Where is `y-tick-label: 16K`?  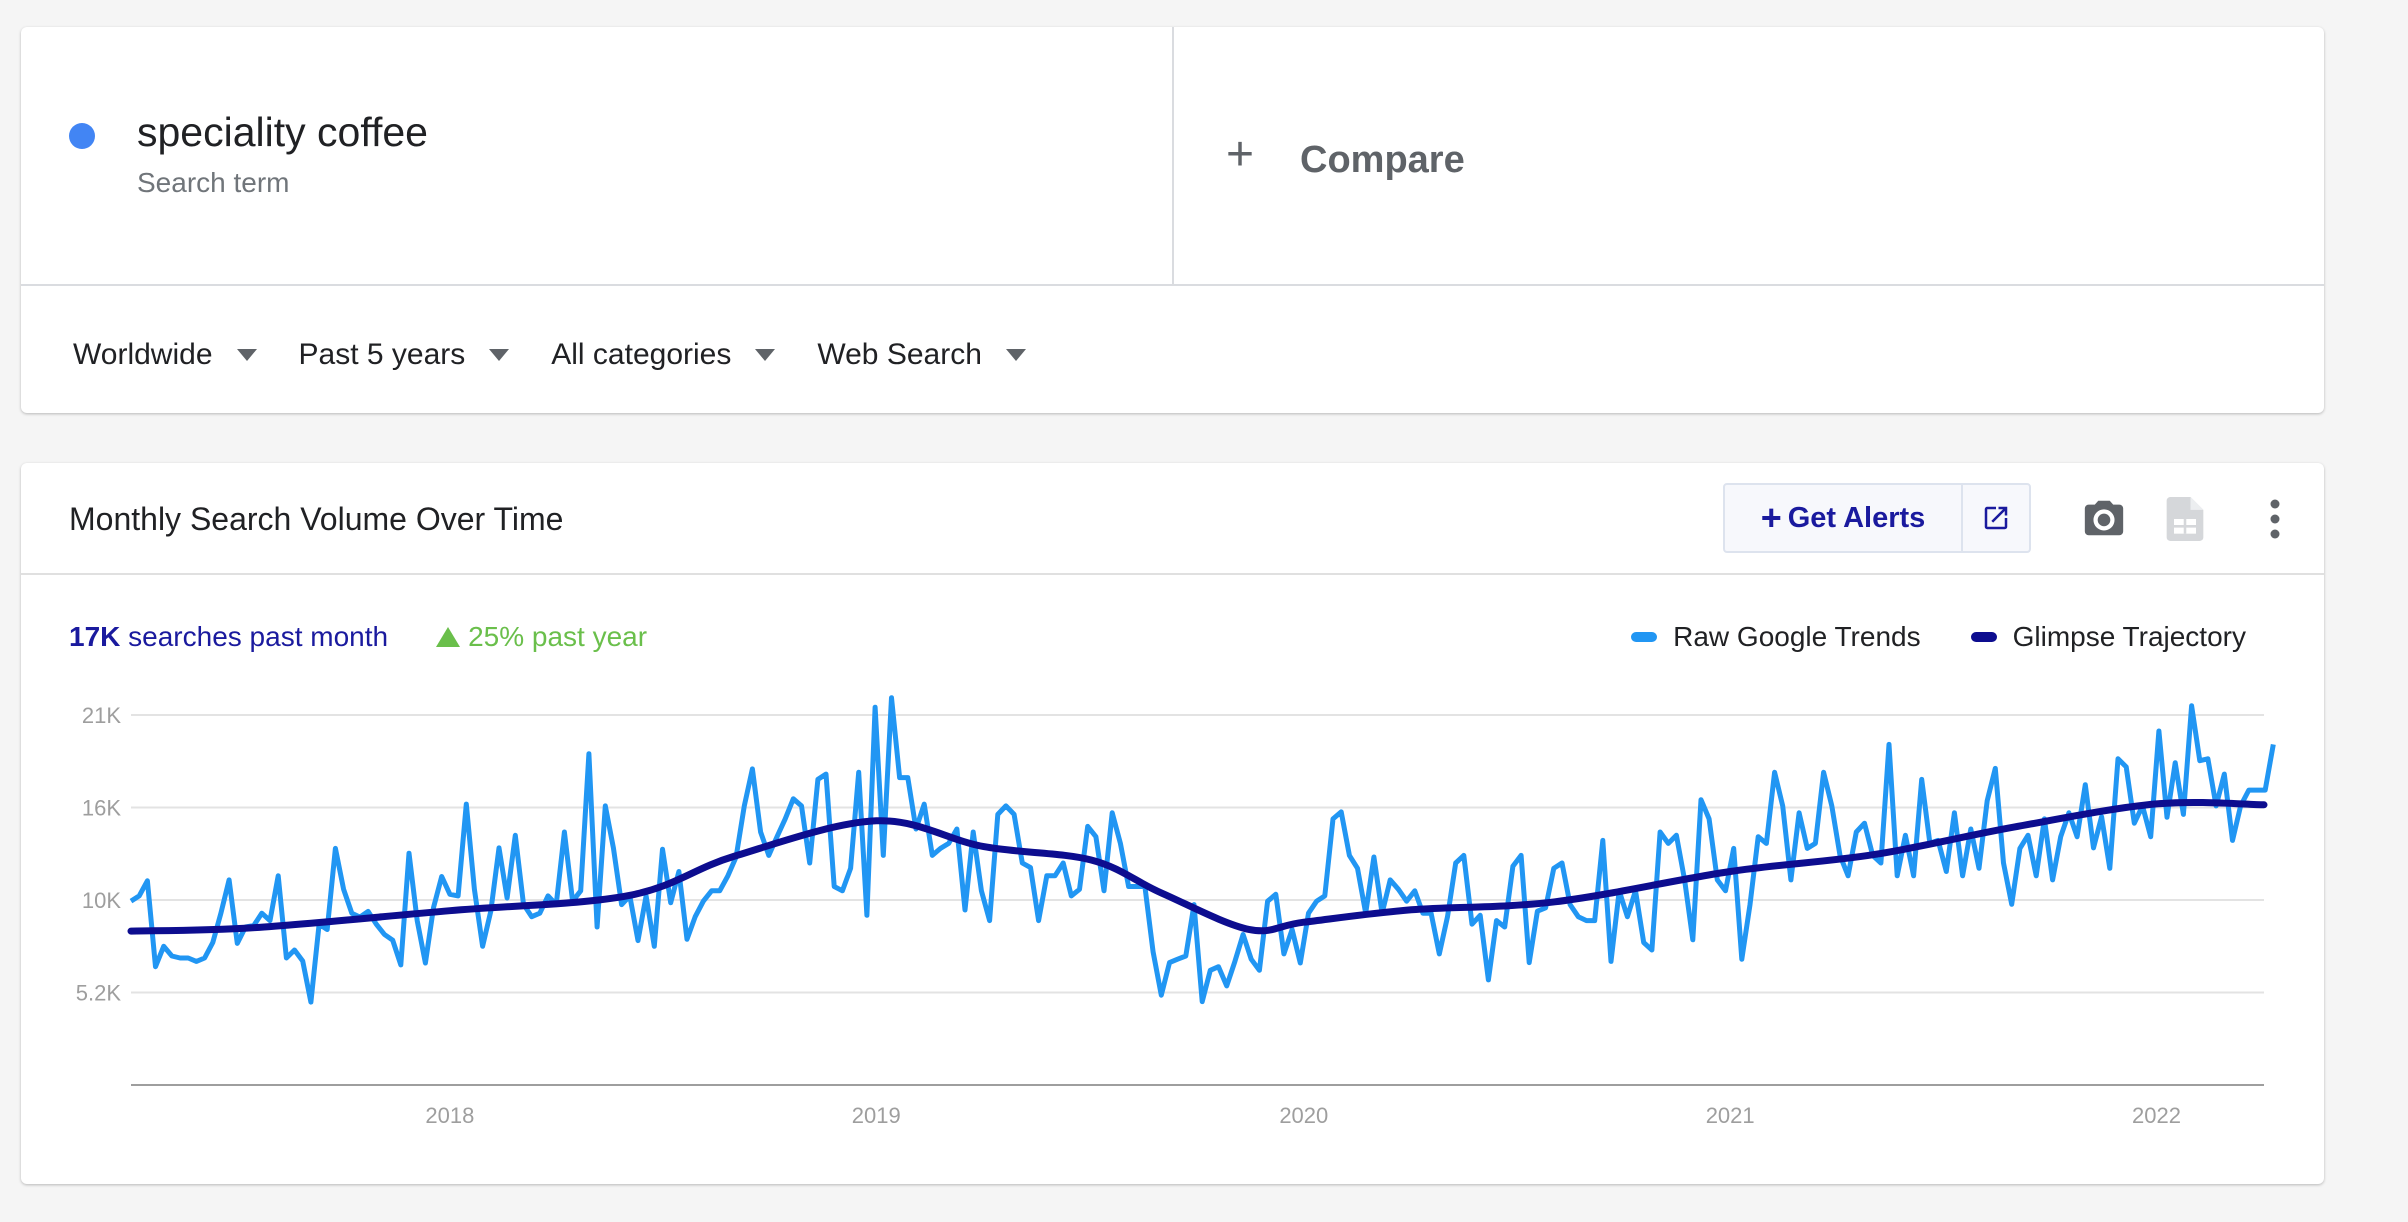 y-tick-label: 16K is located at coordinates (101, 808).